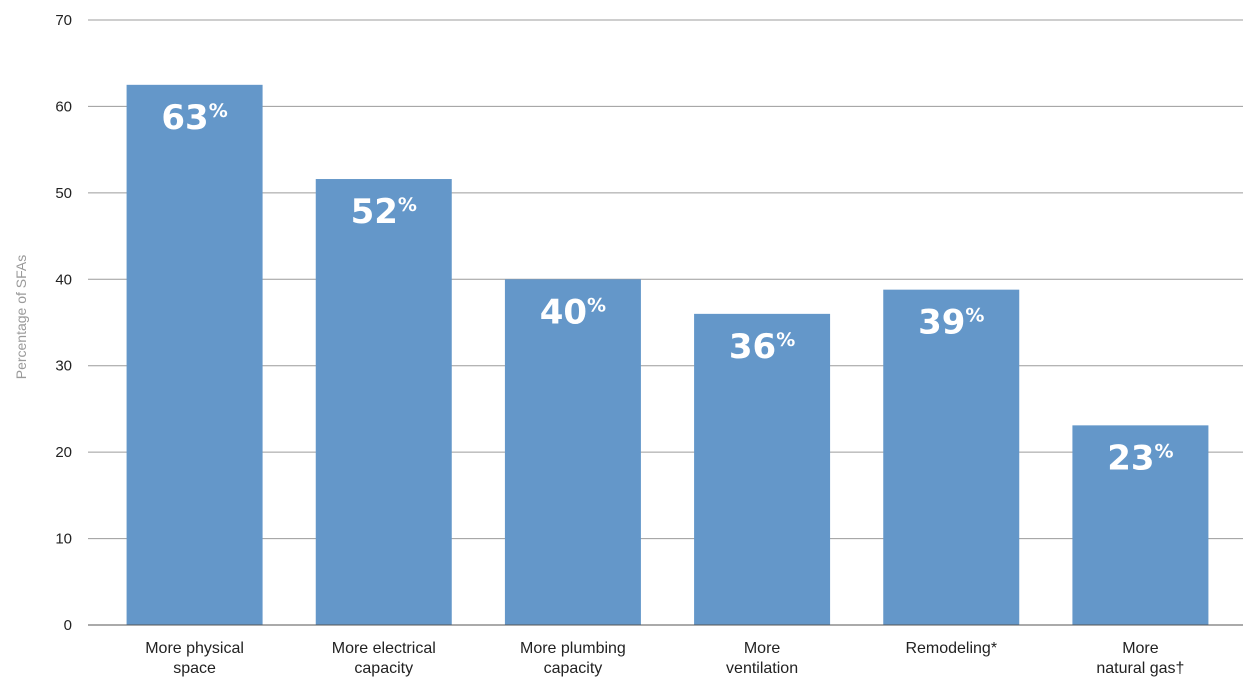  What do you see at coordinates (951, 323) in the screenshot?
I see `data-label: 39%` at bounding box center [951, 323].